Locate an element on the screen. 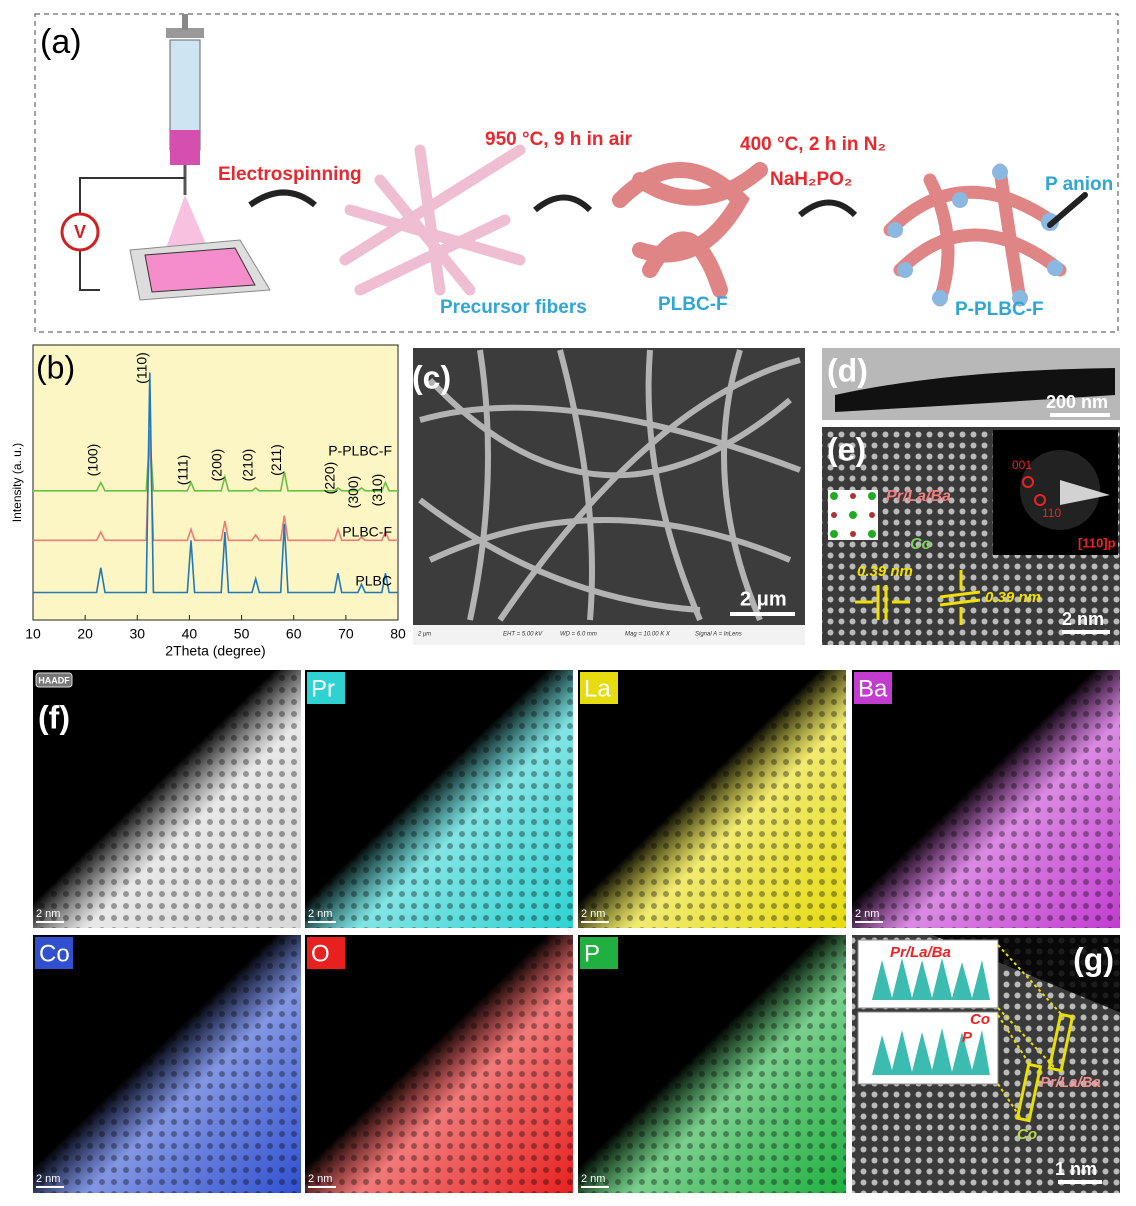  element-label: P is located at coordinates (592, 953).